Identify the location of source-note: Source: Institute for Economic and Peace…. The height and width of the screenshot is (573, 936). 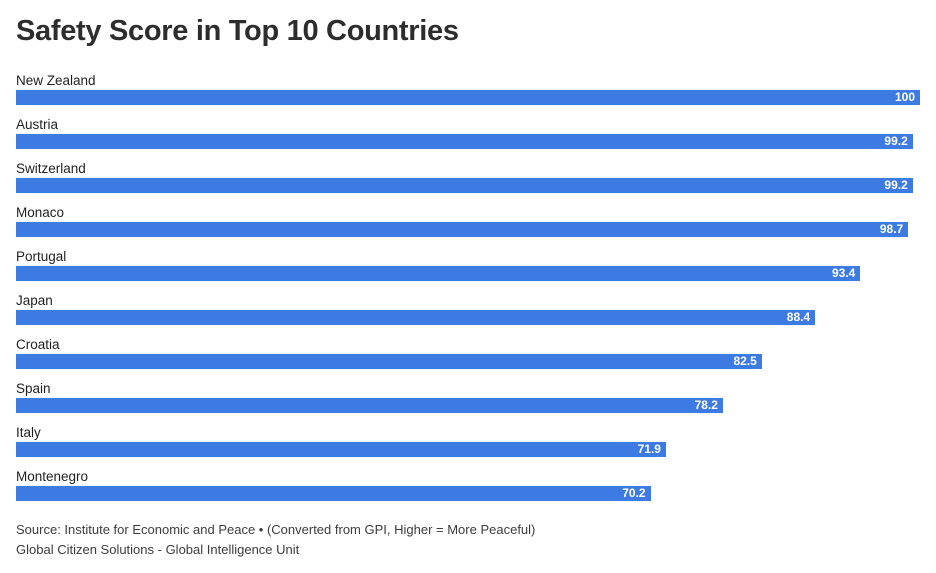
(276, 529).